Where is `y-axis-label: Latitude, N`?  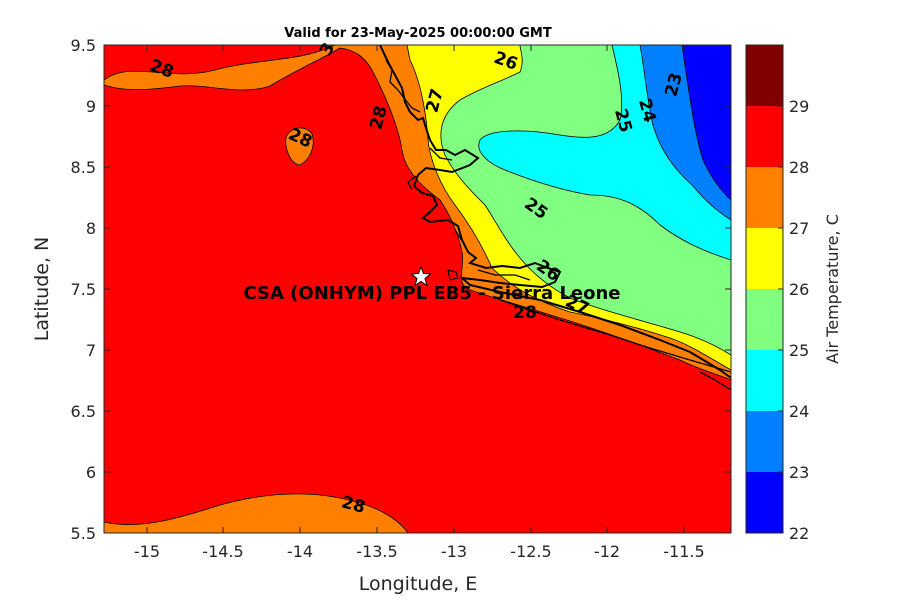 y-axis-label: Latitude, N is located at coordinates (42, 289).